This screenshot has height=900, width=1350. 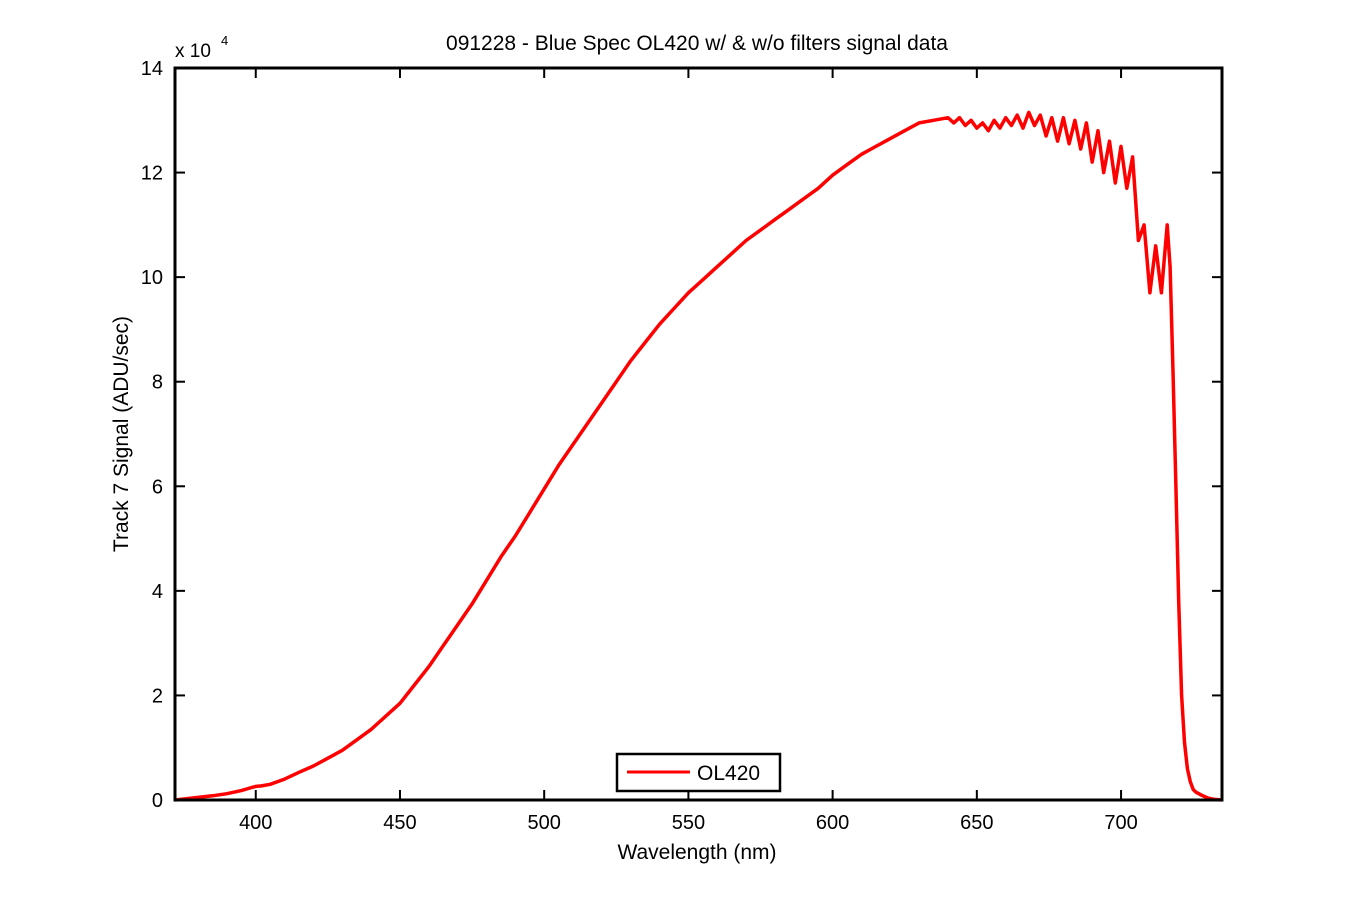 I want to click on y-tick-label: 14, so click(x=152, y=69).